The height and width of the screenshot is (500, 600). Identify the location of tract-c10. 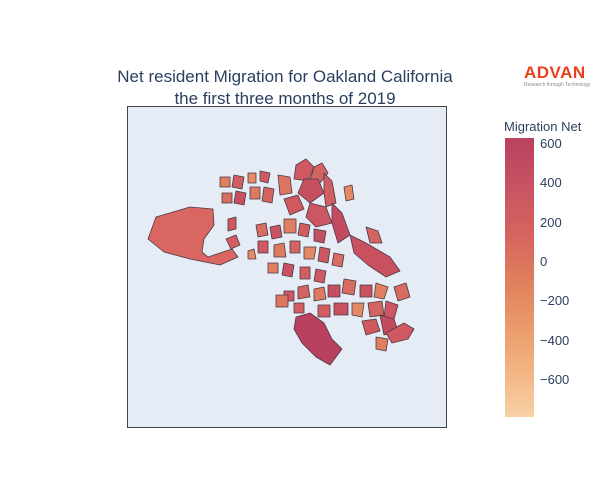
(324, 255).